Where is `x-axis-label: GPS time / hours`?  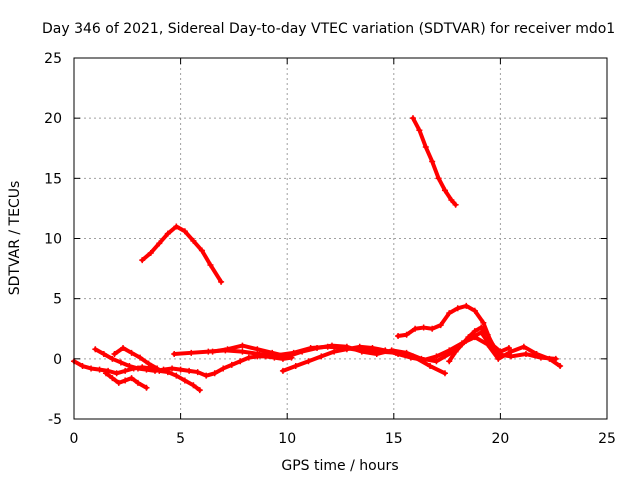 x-axis-label: GPS time / hours is located at coordinates (339, 466).